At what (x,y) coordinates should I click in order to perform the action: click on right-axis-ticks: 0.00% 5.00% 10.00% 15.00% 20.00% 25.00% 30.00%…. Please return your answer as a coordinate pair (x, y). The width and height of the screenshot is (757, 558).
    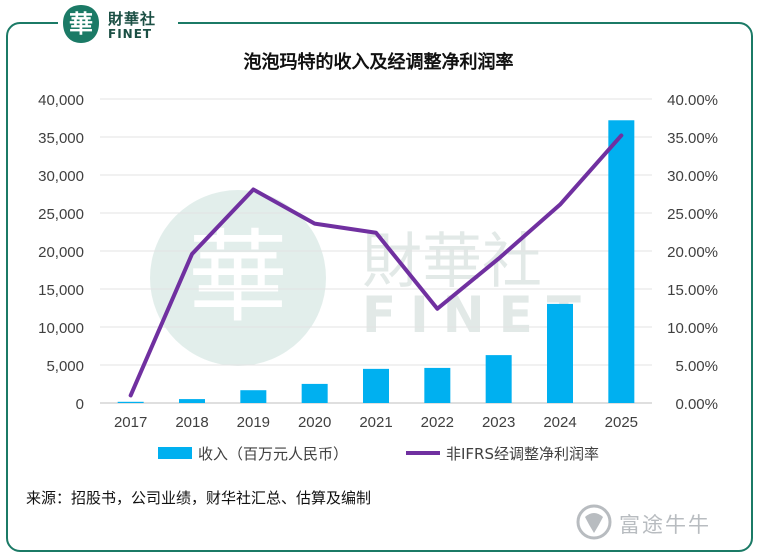
    Looking at the image, I should click on (692, 252).